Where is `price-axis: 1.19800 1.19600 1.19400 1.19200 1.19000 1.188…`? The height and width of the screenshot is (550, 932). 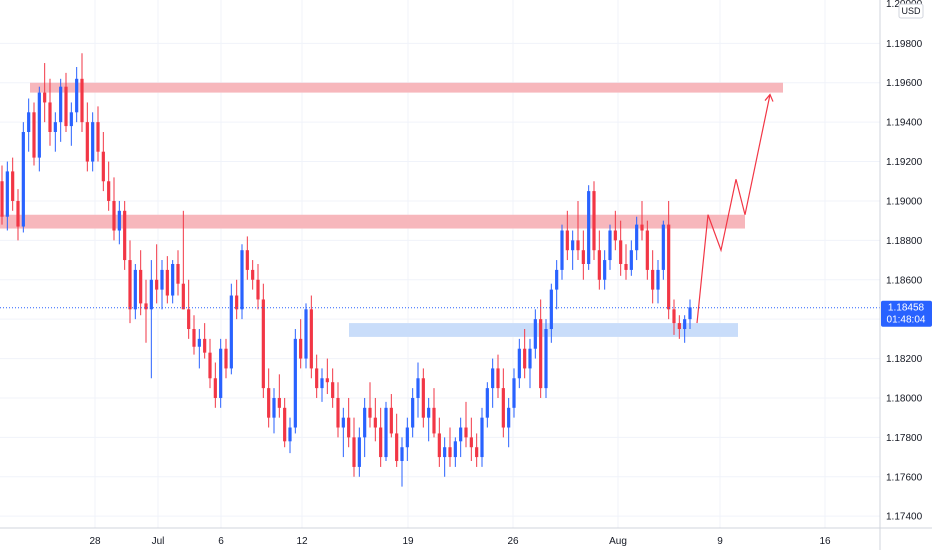 price-axis: 1.19800 1.19600 1.19400 1.19200 1.19000 1.188… is located at coordinates (904, 261).